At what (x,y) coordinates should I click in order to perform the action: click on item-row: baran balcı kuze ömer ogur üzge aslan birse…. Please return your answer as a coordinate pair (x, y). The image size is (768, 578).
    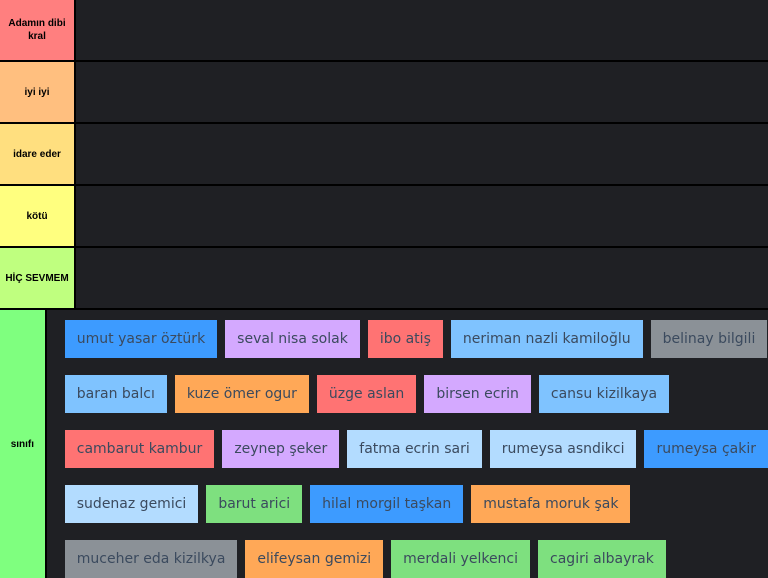
    Looking at the image, I should click on (416, 394).